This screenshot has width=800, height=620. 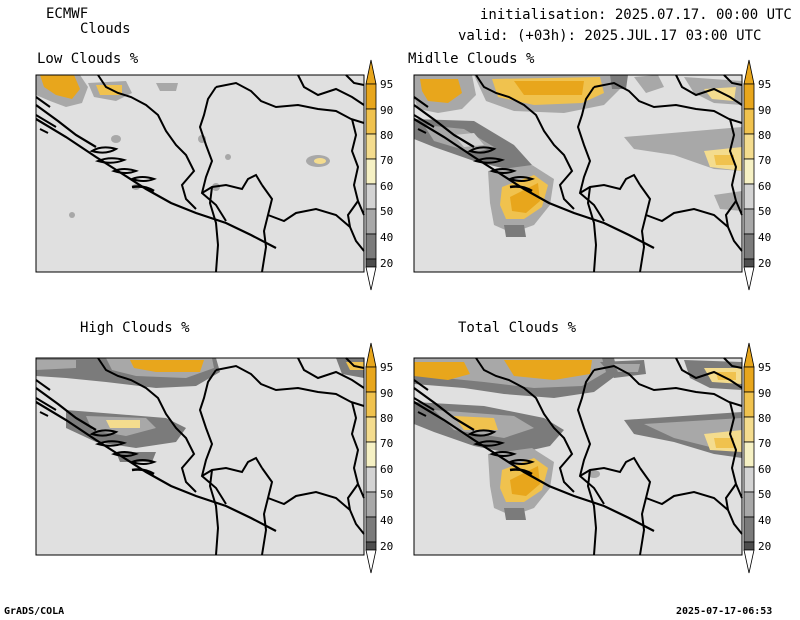 What do you see at coordinates (386, 520) in the screenshot?
I see `legend-high-label-40: 40` at bounding box center [386, 520].